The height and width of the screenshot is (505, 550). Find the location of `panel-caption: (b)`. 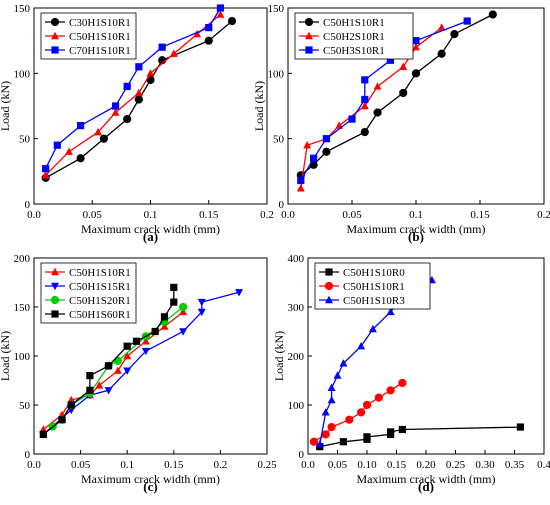

panel-caption: (b) is located at coordinates (416, 236).